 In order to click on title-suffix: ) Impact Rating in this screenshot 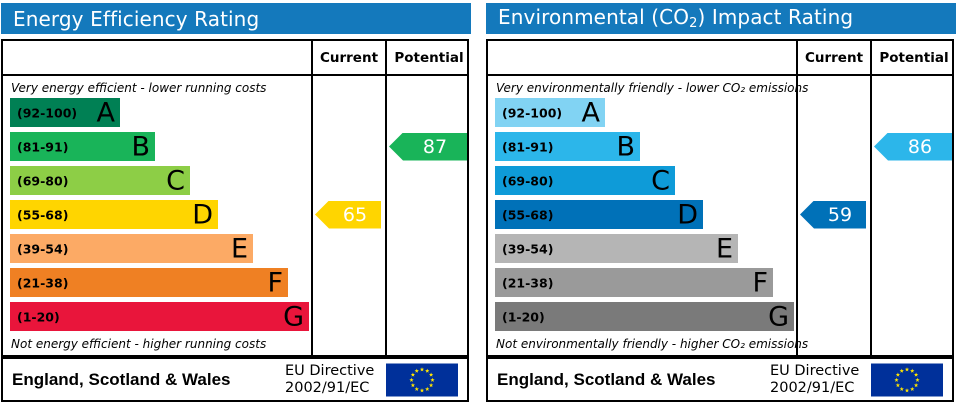, I will do `click(775, 16)`.